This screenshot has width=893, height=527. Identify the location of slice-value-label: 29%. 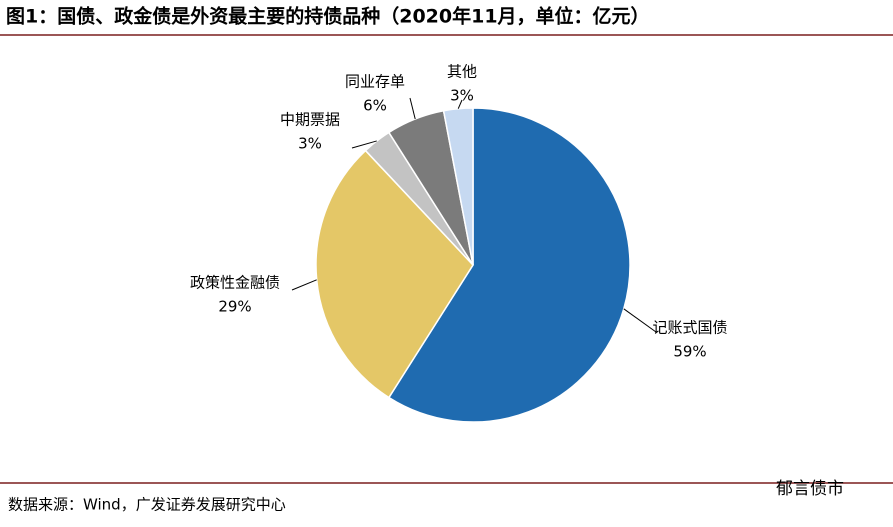
(234, 307).